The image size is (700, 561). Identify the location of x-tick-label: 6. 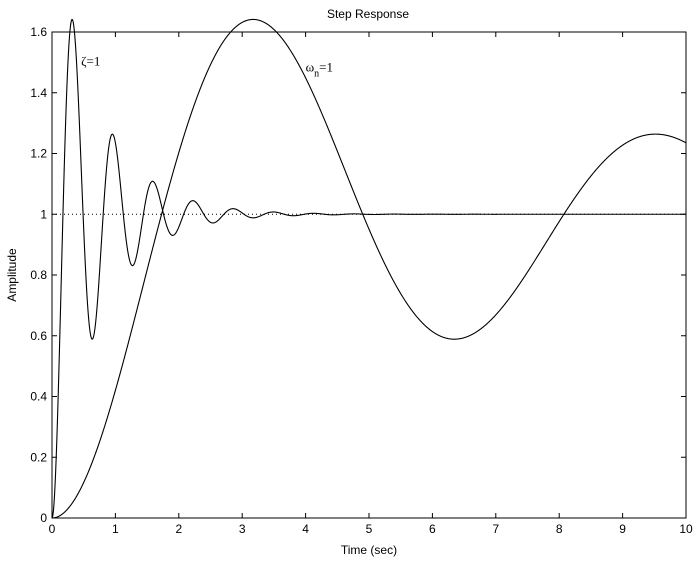
(432, 529).